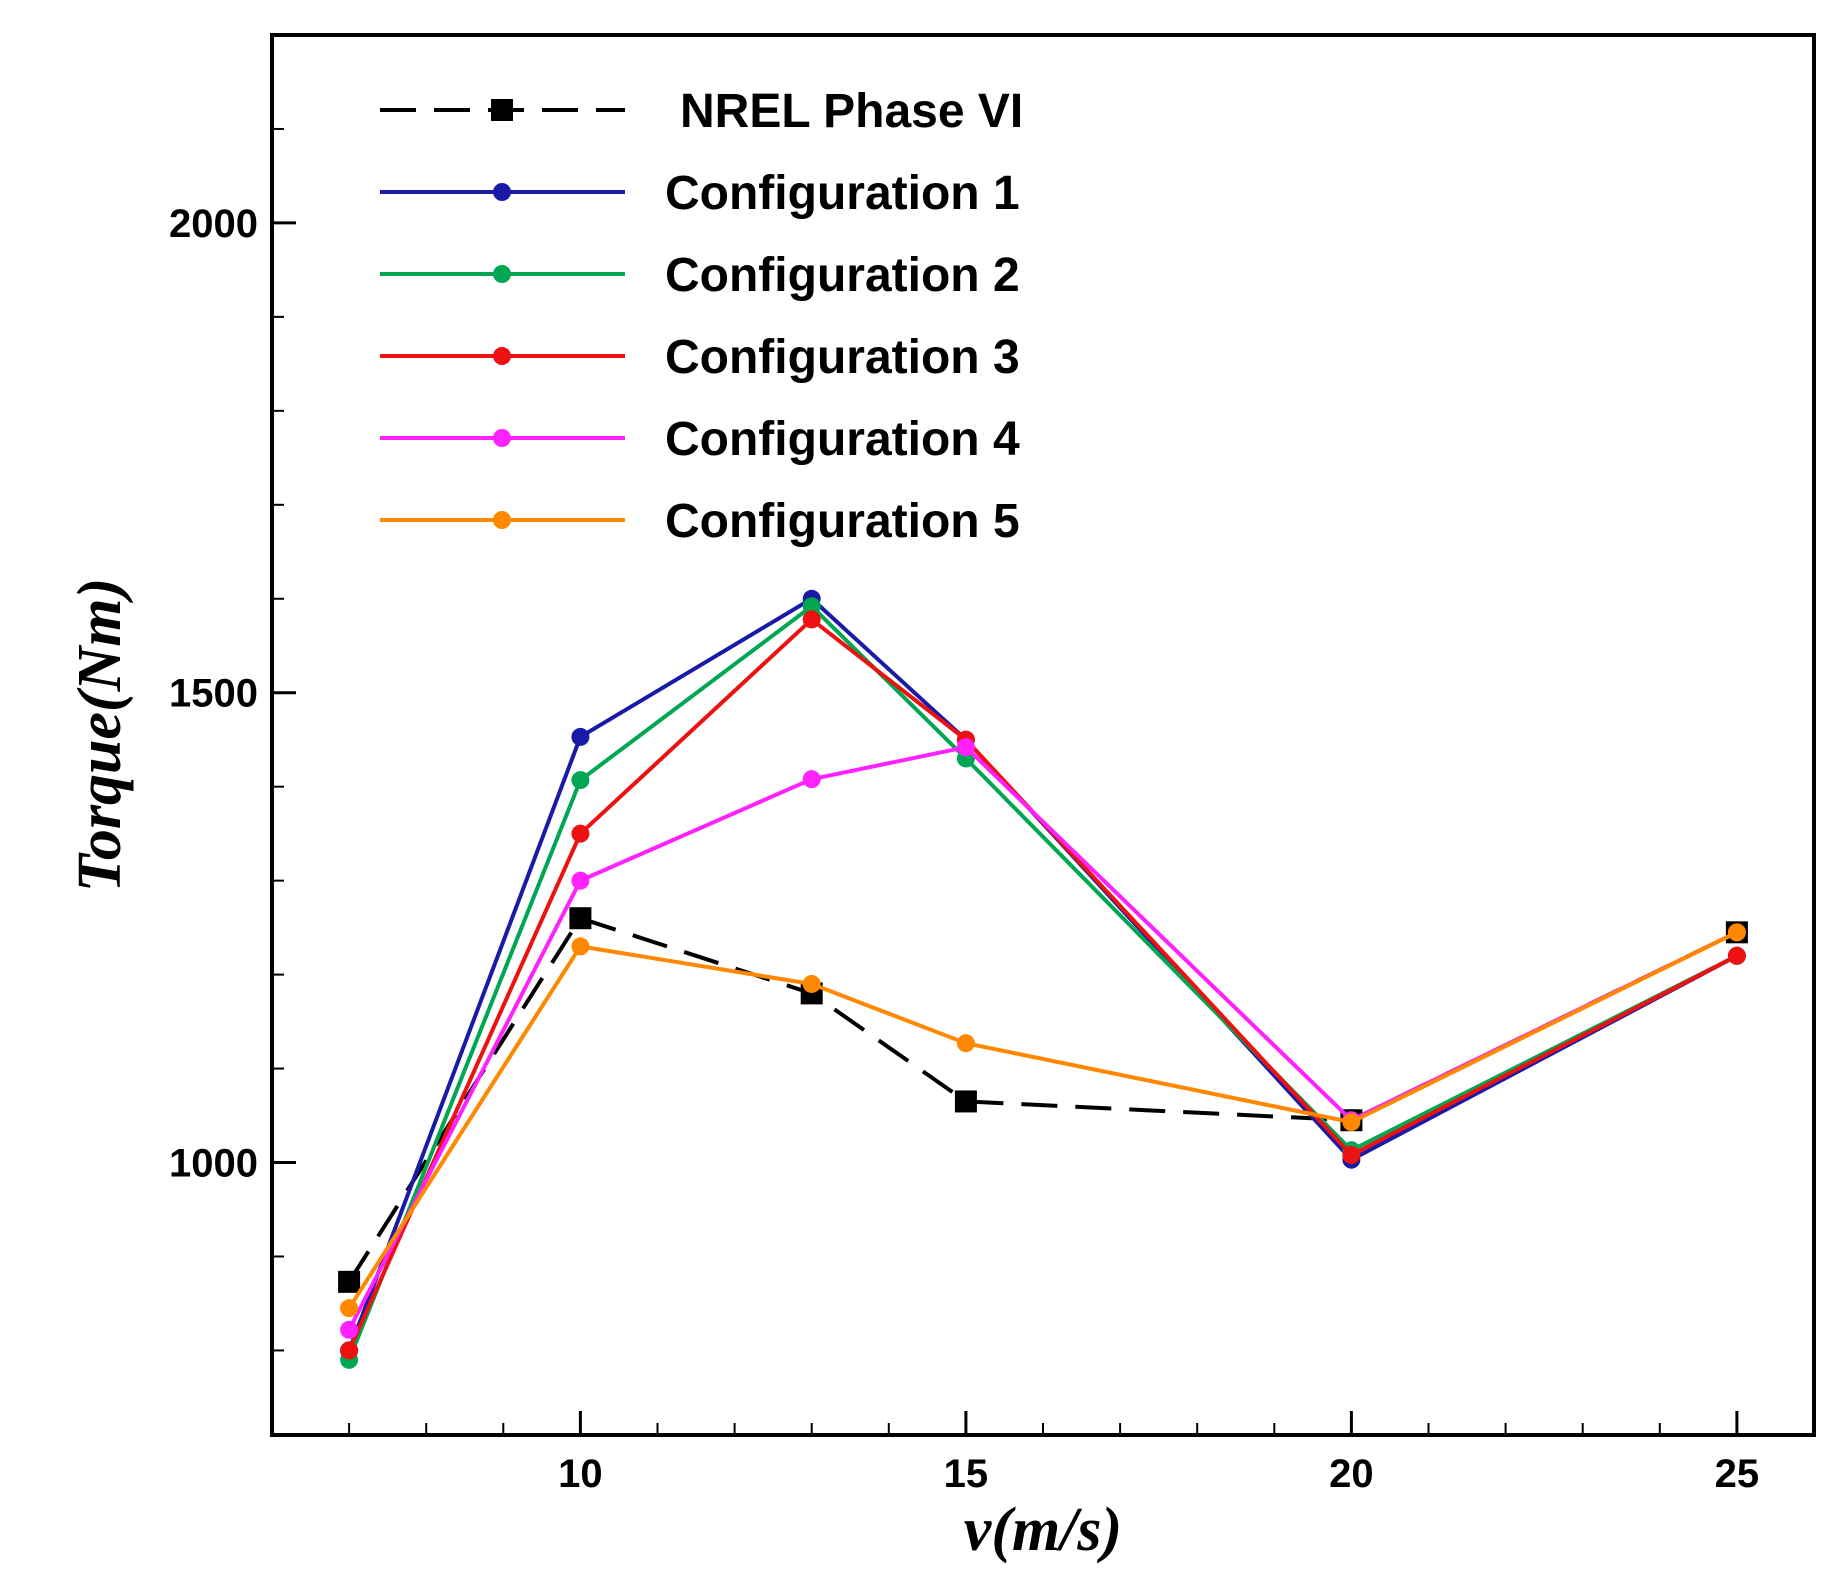 The height and width of the screenshot is (1584, 1838). Describe the element at coordinates (213, 1164) in the screenshot. I see `y-tick-label: 1000` at that location.